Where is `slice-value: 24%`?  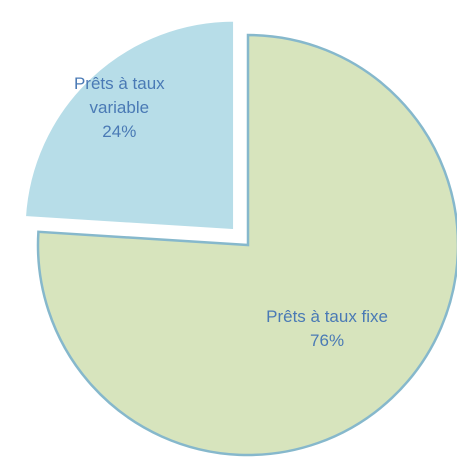 slice-value: 24% is located at coordinates (119, 131).